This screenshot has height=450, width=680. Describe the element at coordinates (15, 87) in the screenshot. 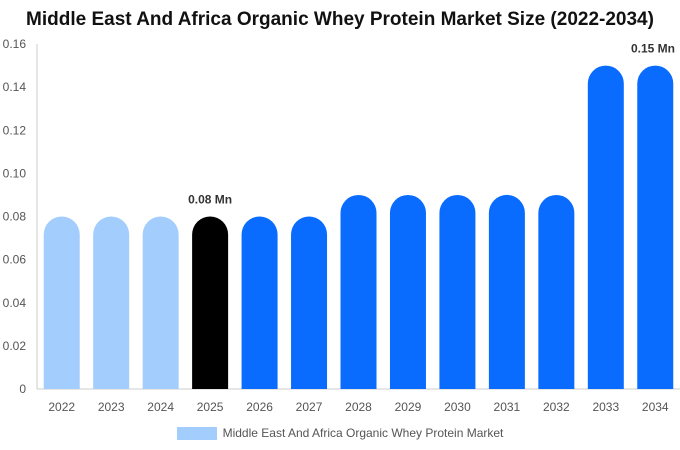

I see `y-tick-label: 0.14` at that location.